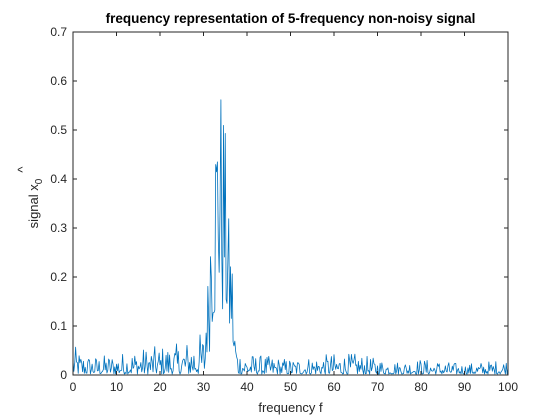 The height and width of the screenshot is (420, 560). What do you see at coordinates (58, 179) in the screenshot?
I see `y-tick-label: 0.4` at bounding box center [58, 179].